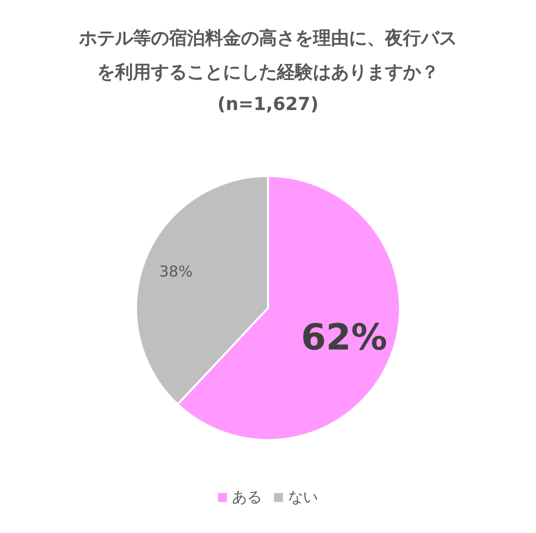 The image size is (536, 533). Describe the element at coordinates (268, 104) in the screenshot. I see `chart-subtitle: (n=1,627)` at that location.